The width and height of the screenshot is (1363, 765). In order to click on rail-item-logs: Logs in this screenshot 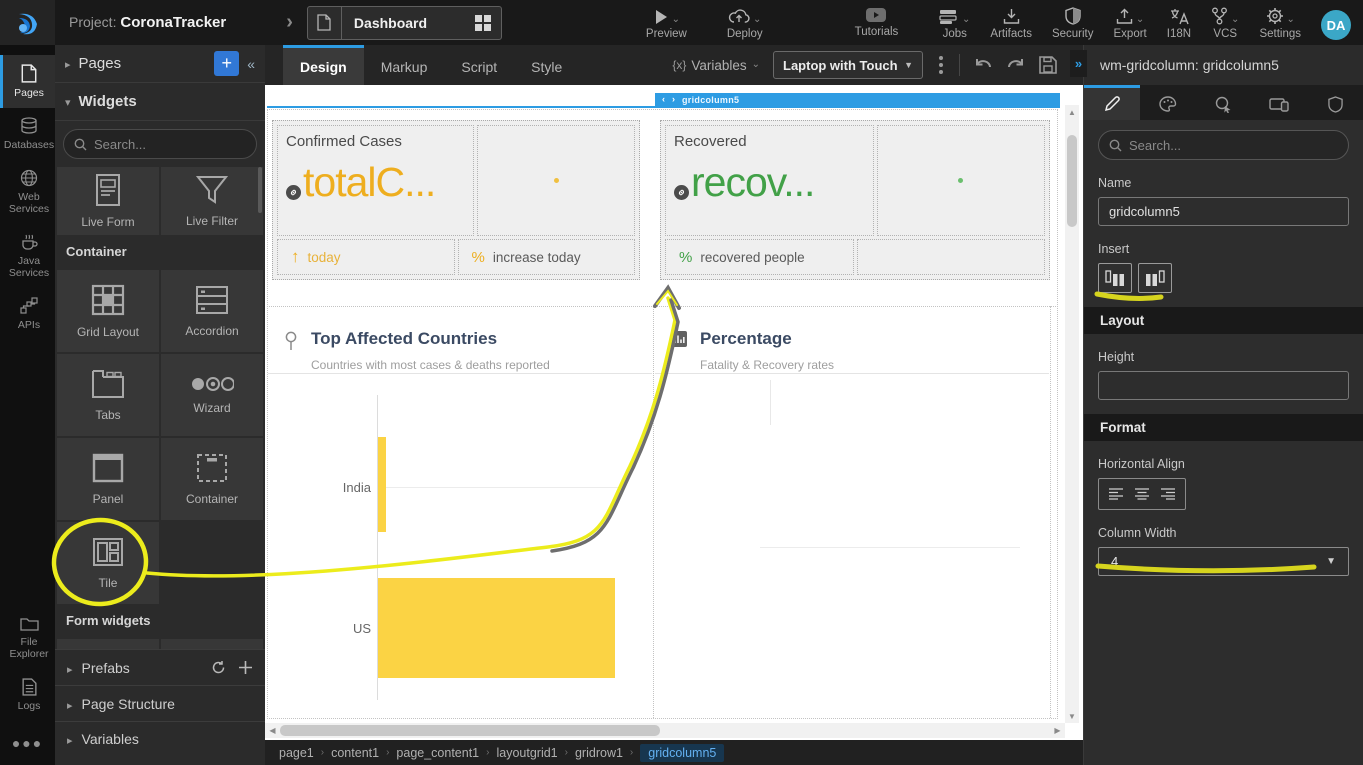, I will do `click(27, 695)`.